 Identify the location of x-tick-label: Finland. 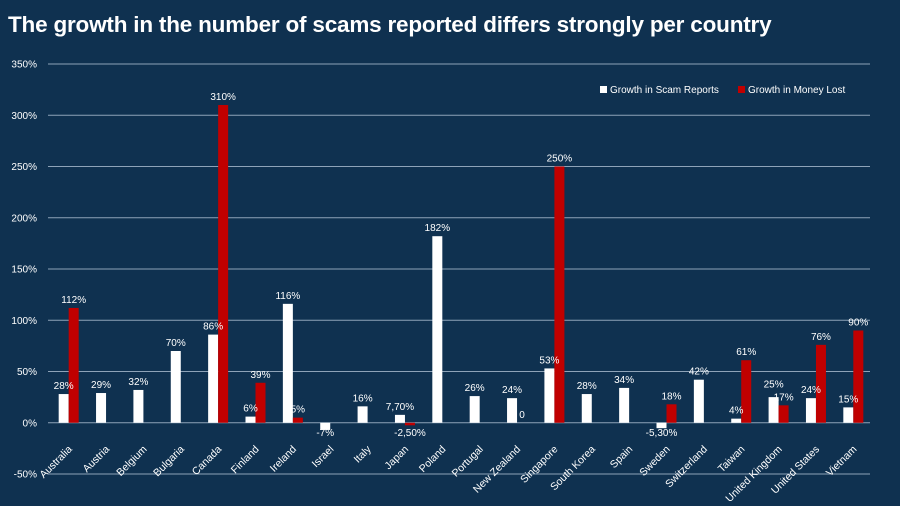
(245, 459).